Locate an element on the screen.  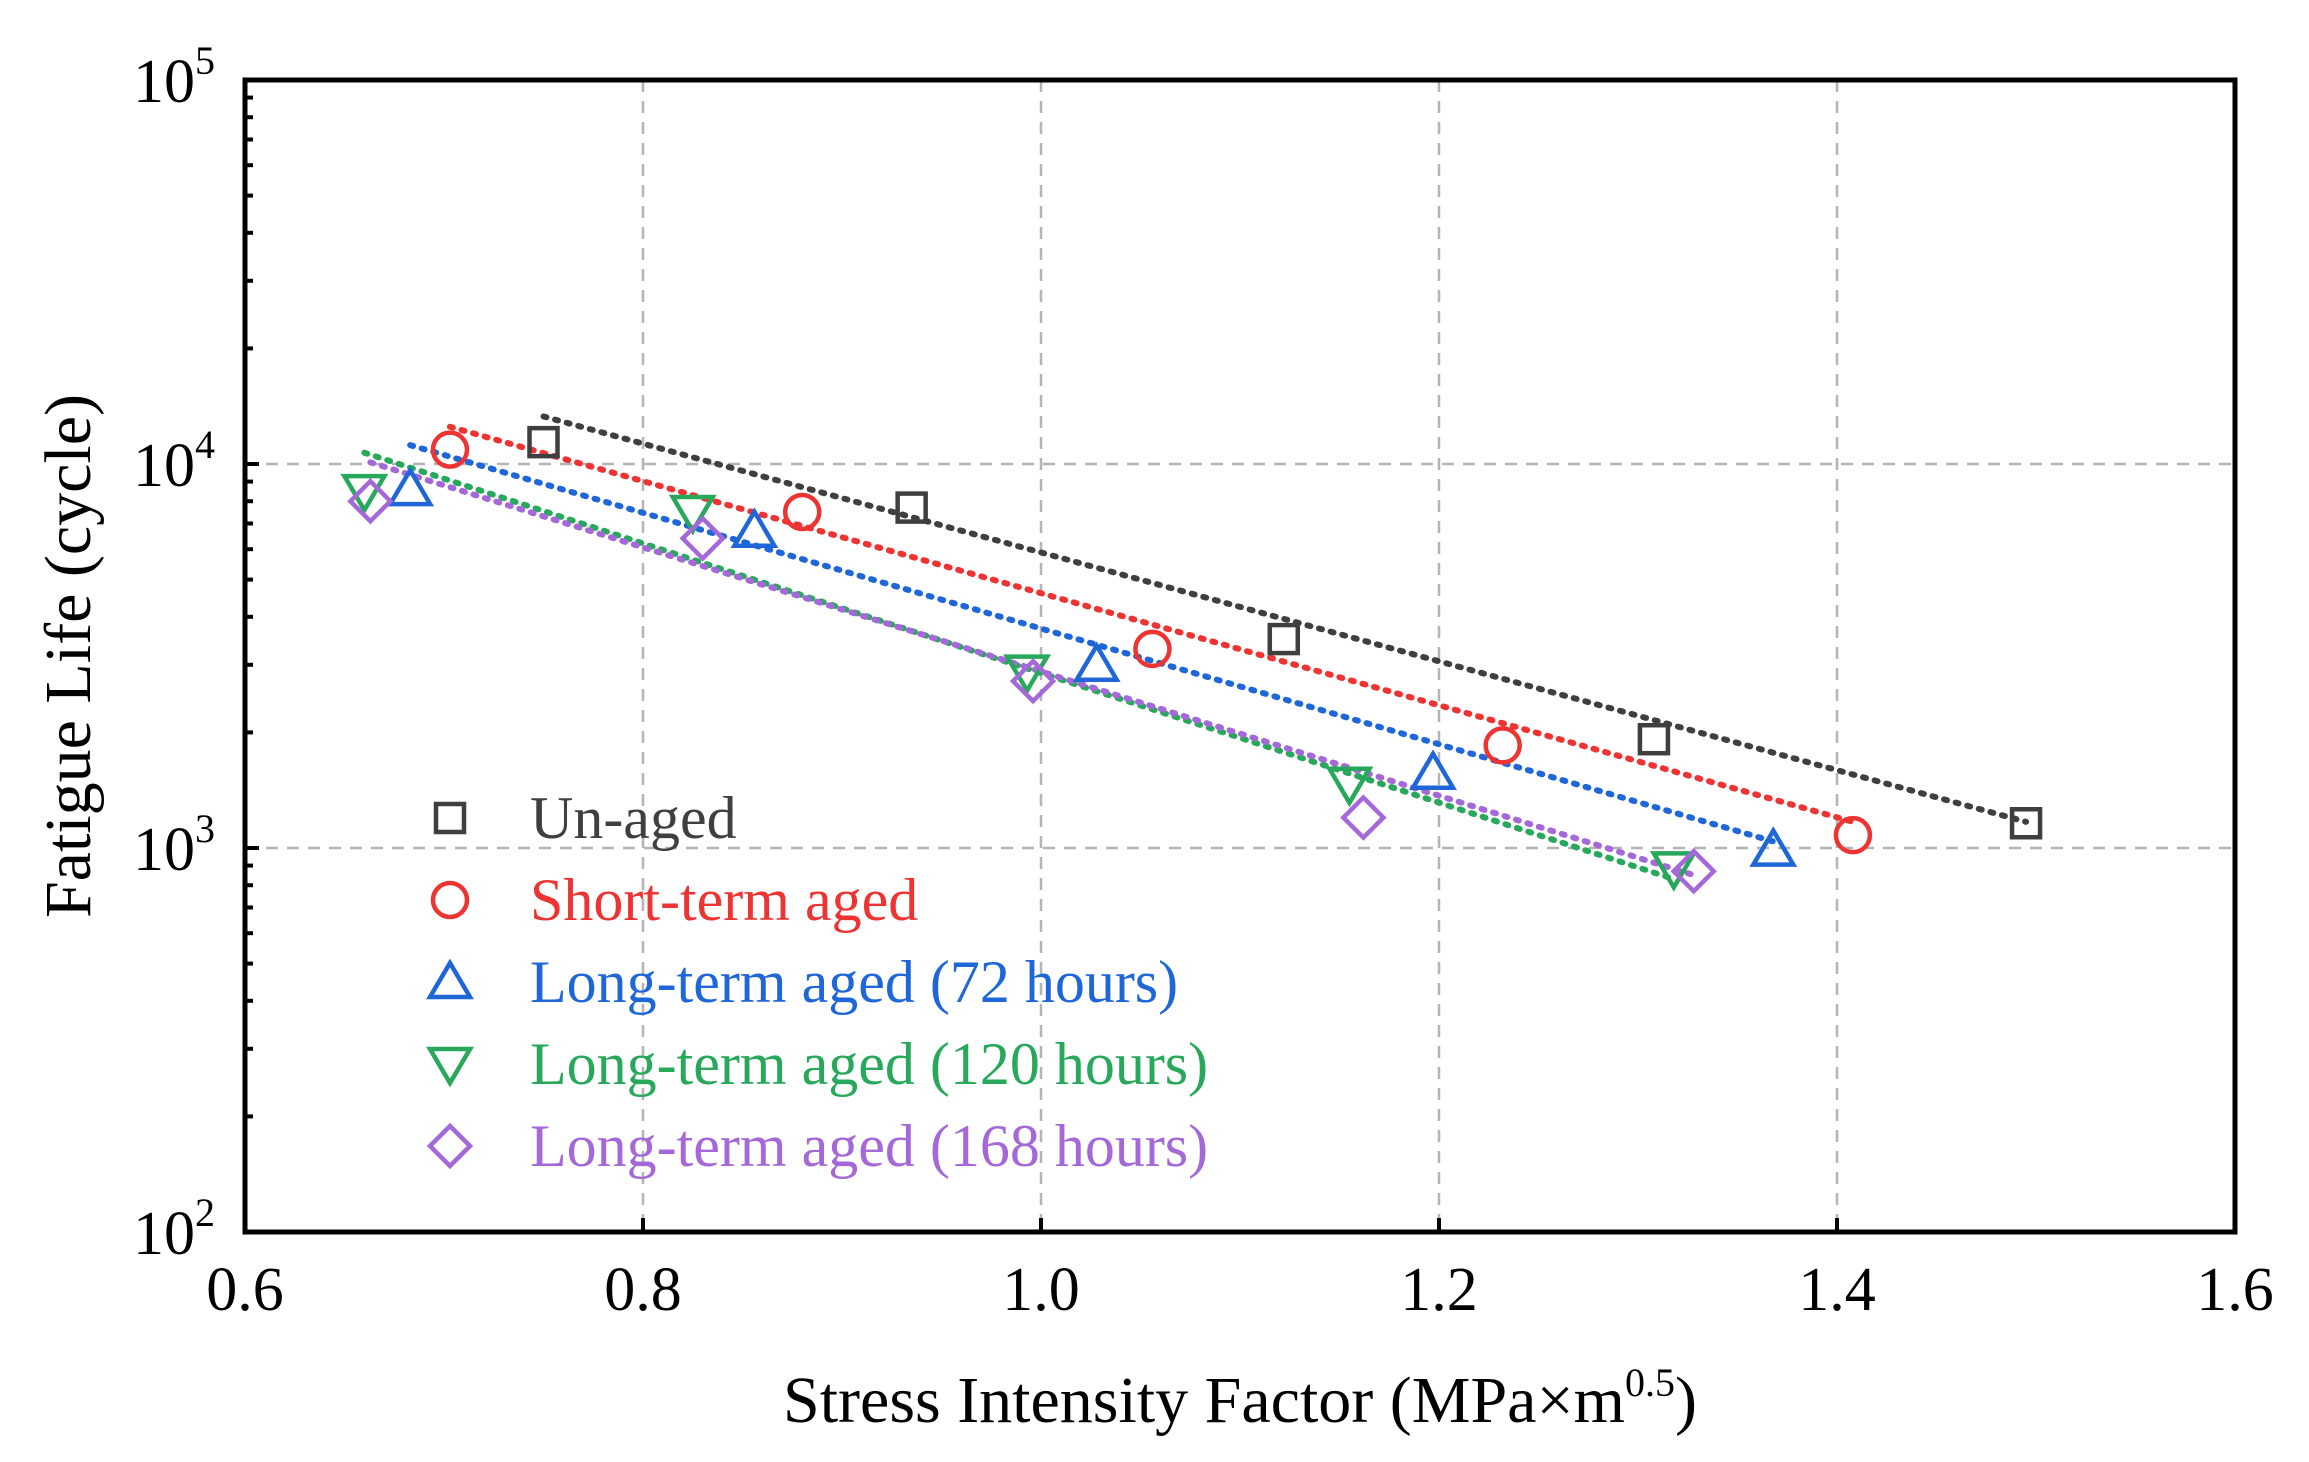
y-tick-exponent: 2 is located at coordinates (205, 1212).